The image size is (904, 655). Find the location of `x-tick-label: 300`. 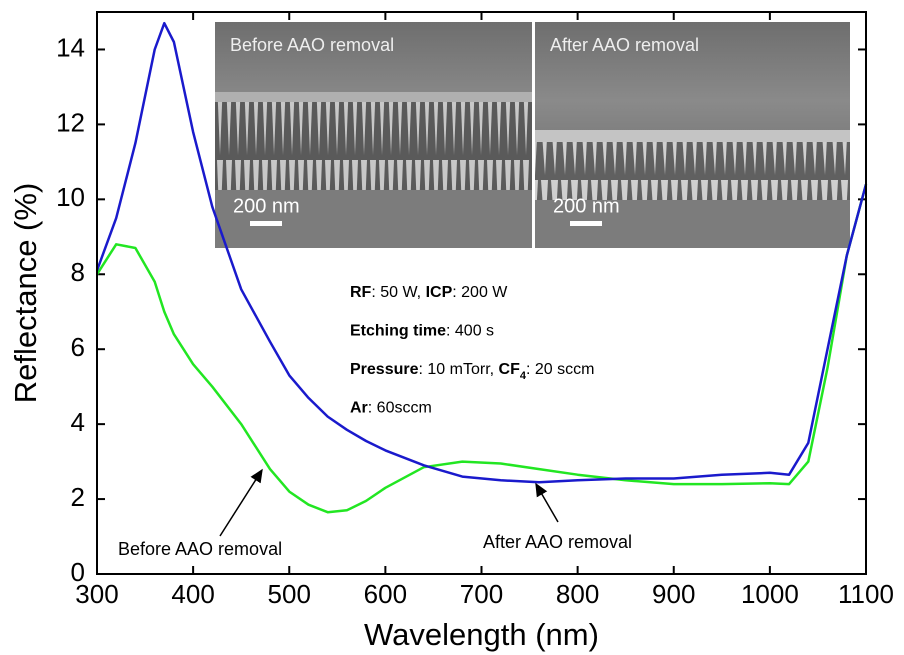

x-tick-label: 300 is located at coordinates (96, 594).